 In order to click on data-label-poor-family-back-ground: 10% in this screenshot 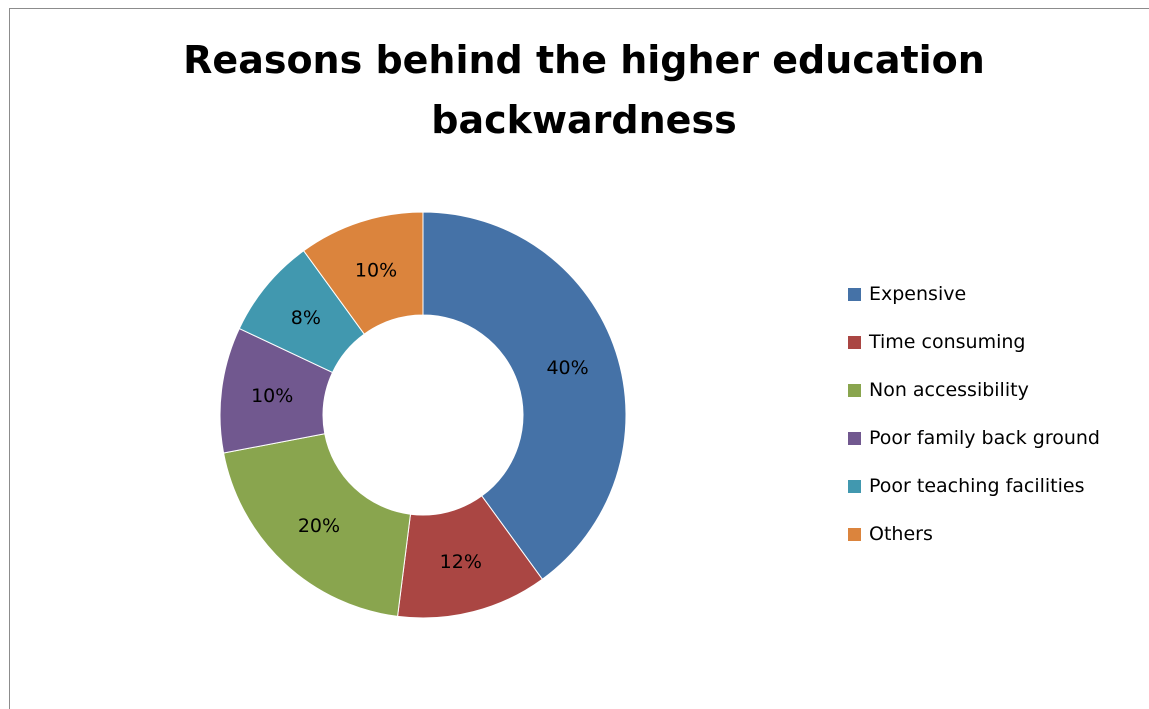, I will do `click(272, 396)`.